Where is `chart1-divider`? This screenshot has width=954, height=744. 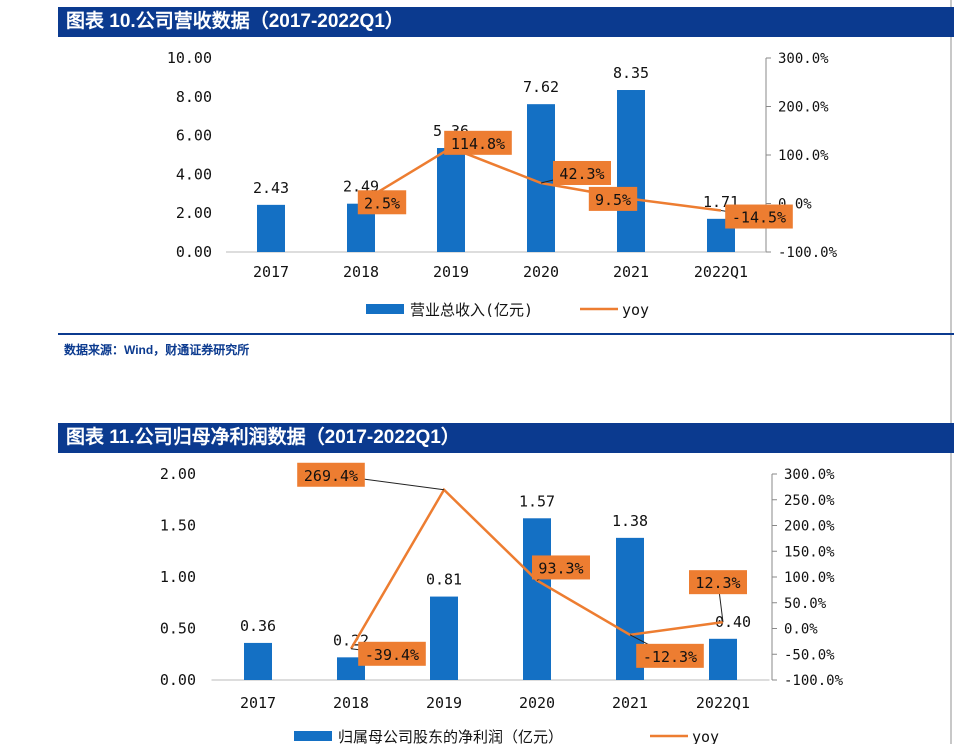 chart1-divider is located at coordinates (506, 334).